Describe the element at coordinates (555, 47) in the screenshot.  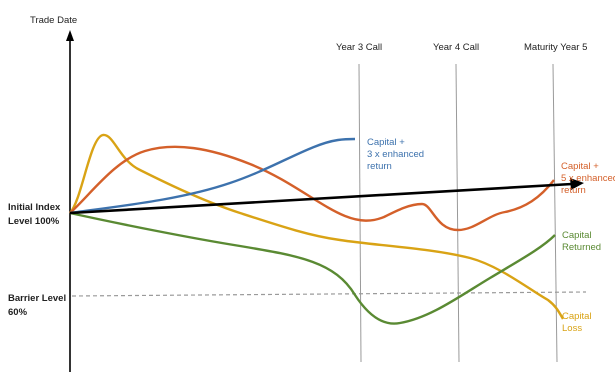
I see `maturity-marker-label: Maturity Year 5` at that location.